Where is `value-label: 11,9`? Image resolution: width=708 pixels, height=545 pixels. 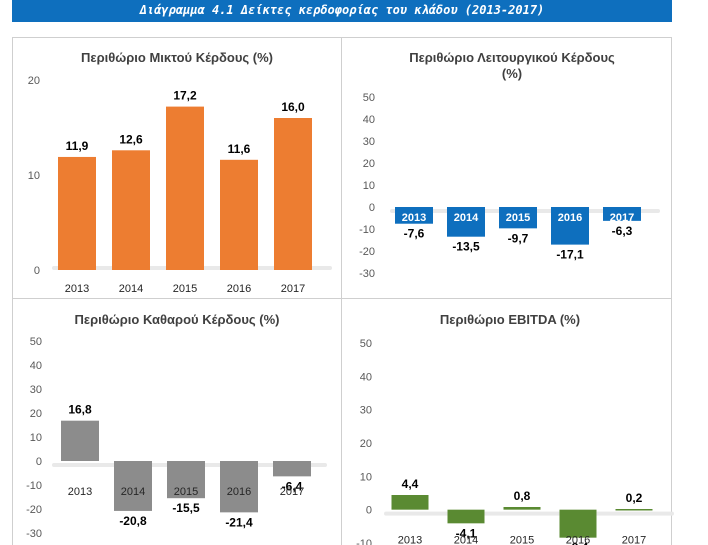 value-label: 11,9 is located at coordinates (77, 146).